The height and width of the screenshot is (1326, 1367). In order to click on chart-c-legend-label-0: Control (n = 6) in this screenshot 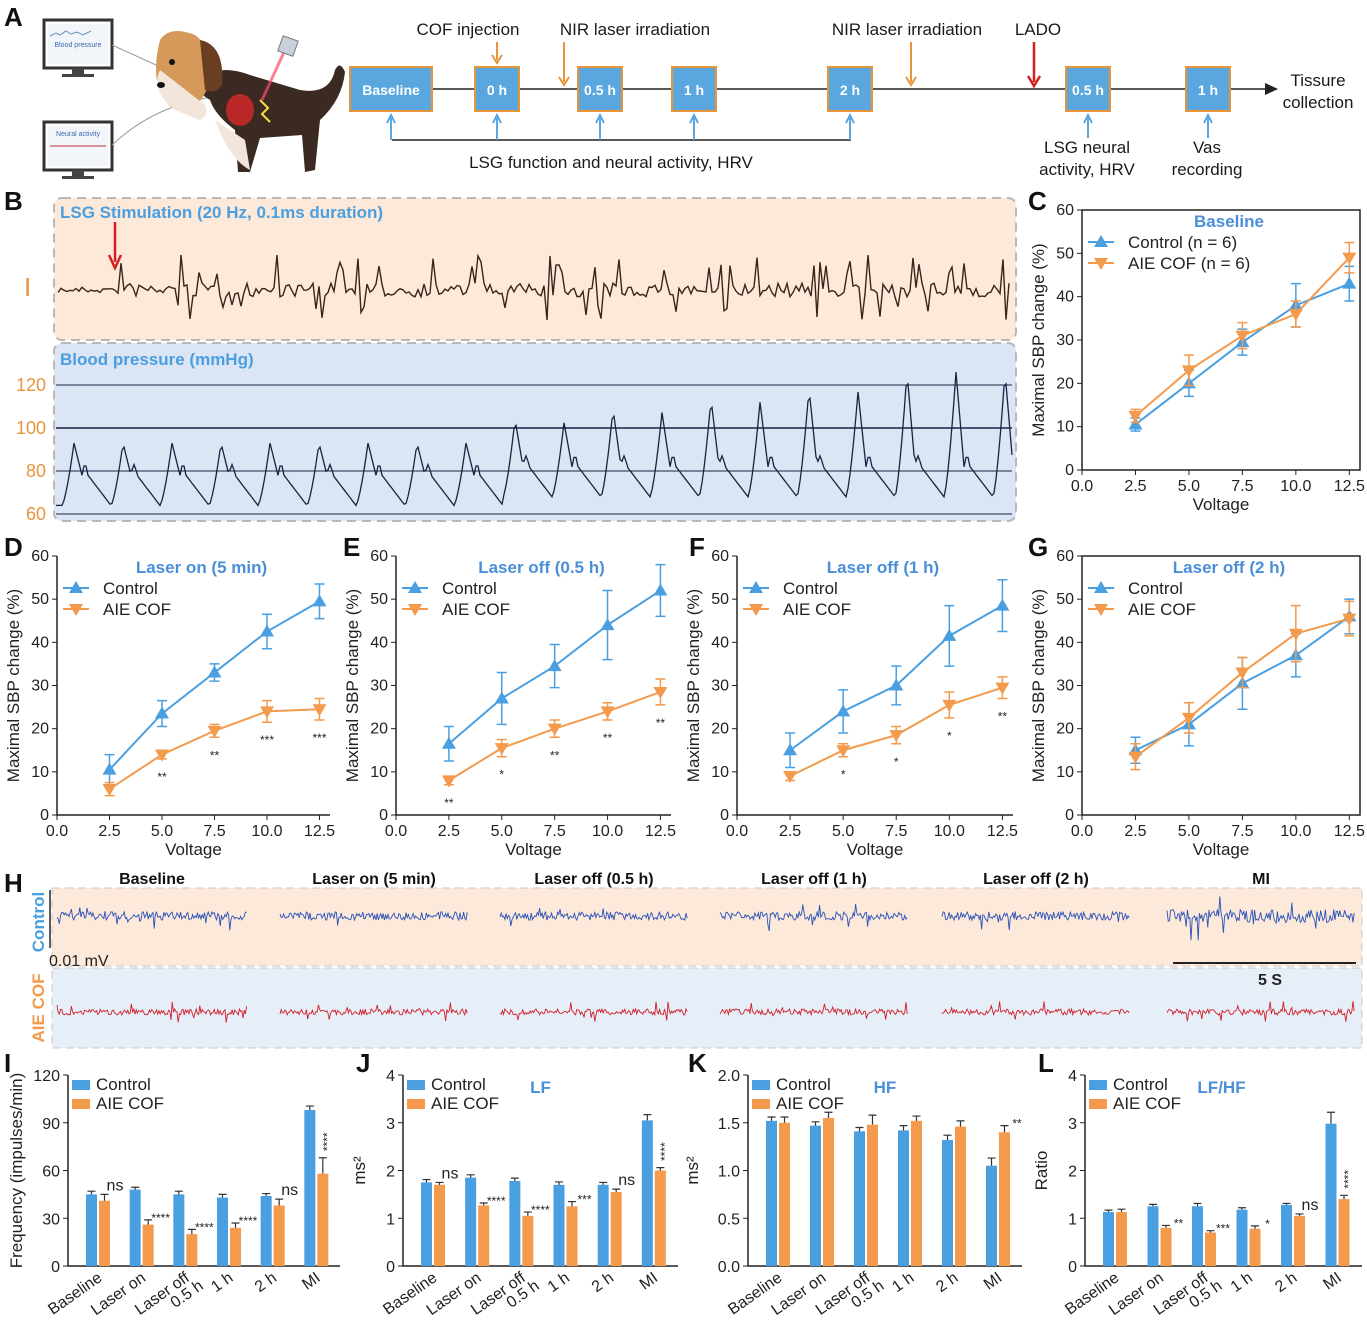, I will do `click(1182, 242)`.